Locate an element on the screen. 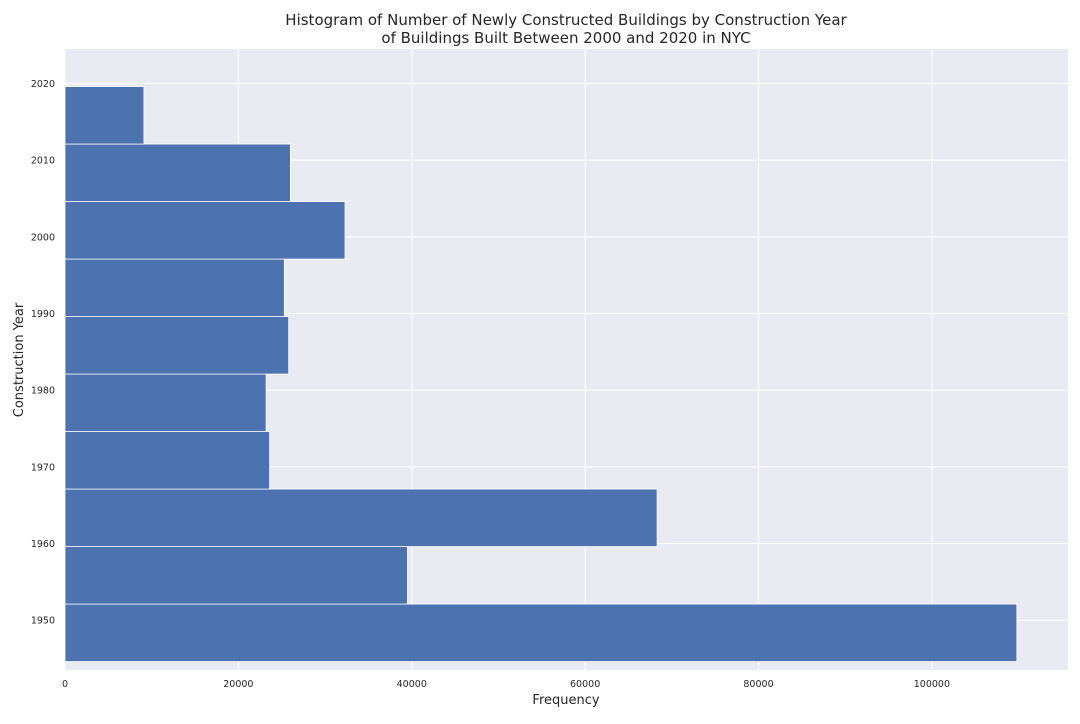 This screenshot has height=724, width=1080. y-tick-label: 1950 is located at coordinates (43, 621).